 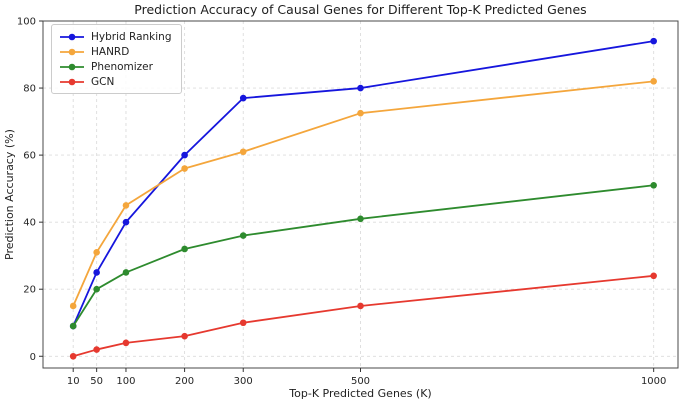 What do you see at coordinates (360, 381) in the screenshot?
I see `x-tick-label: 500` at bounding box center [360, 381].